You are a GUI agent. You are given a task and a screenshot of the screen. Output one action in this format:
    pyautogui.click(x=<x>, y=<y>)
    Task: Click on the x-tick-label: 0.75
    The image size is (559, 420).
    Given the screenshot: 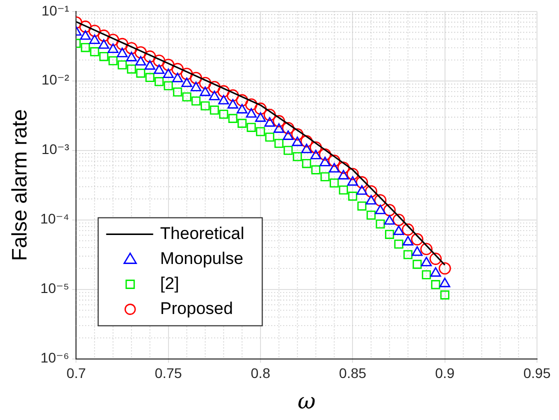 What is the action you would take?
    pyautogui.click(x=168, y=373)
    